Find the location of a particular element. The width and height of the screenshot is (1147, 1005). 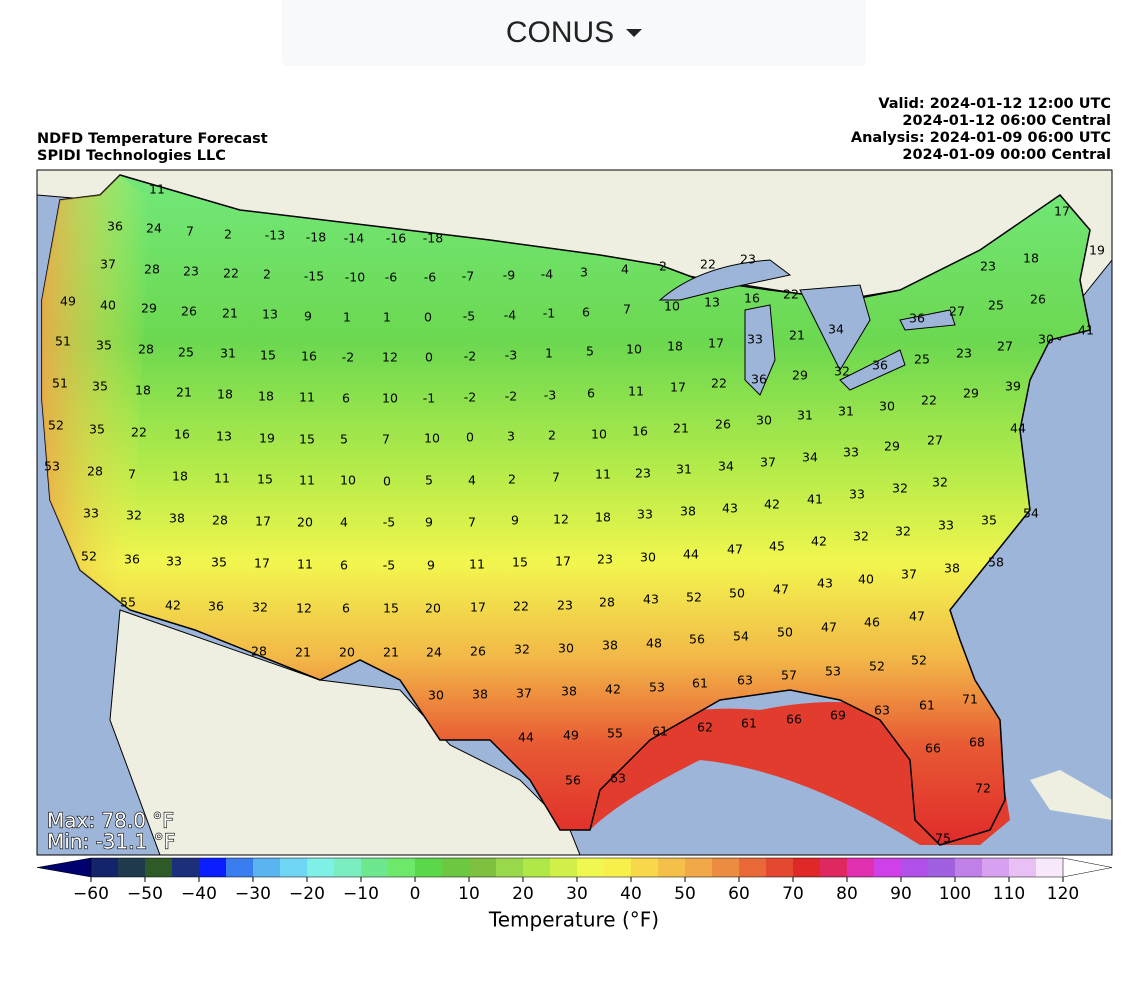

station-temp: 51 is located at coordinates (60, 383).